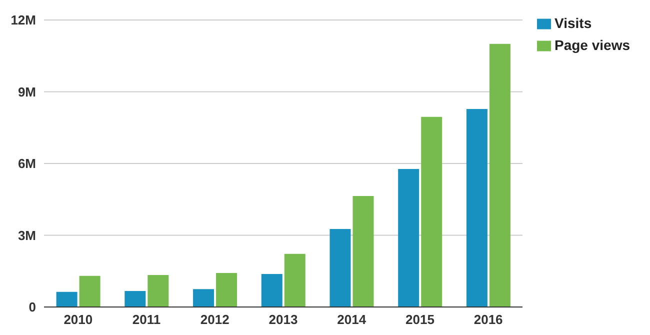  Describe the element at coordinates (27, 235) in the screenshot. I see `y-tick-label: 3M` at that location.